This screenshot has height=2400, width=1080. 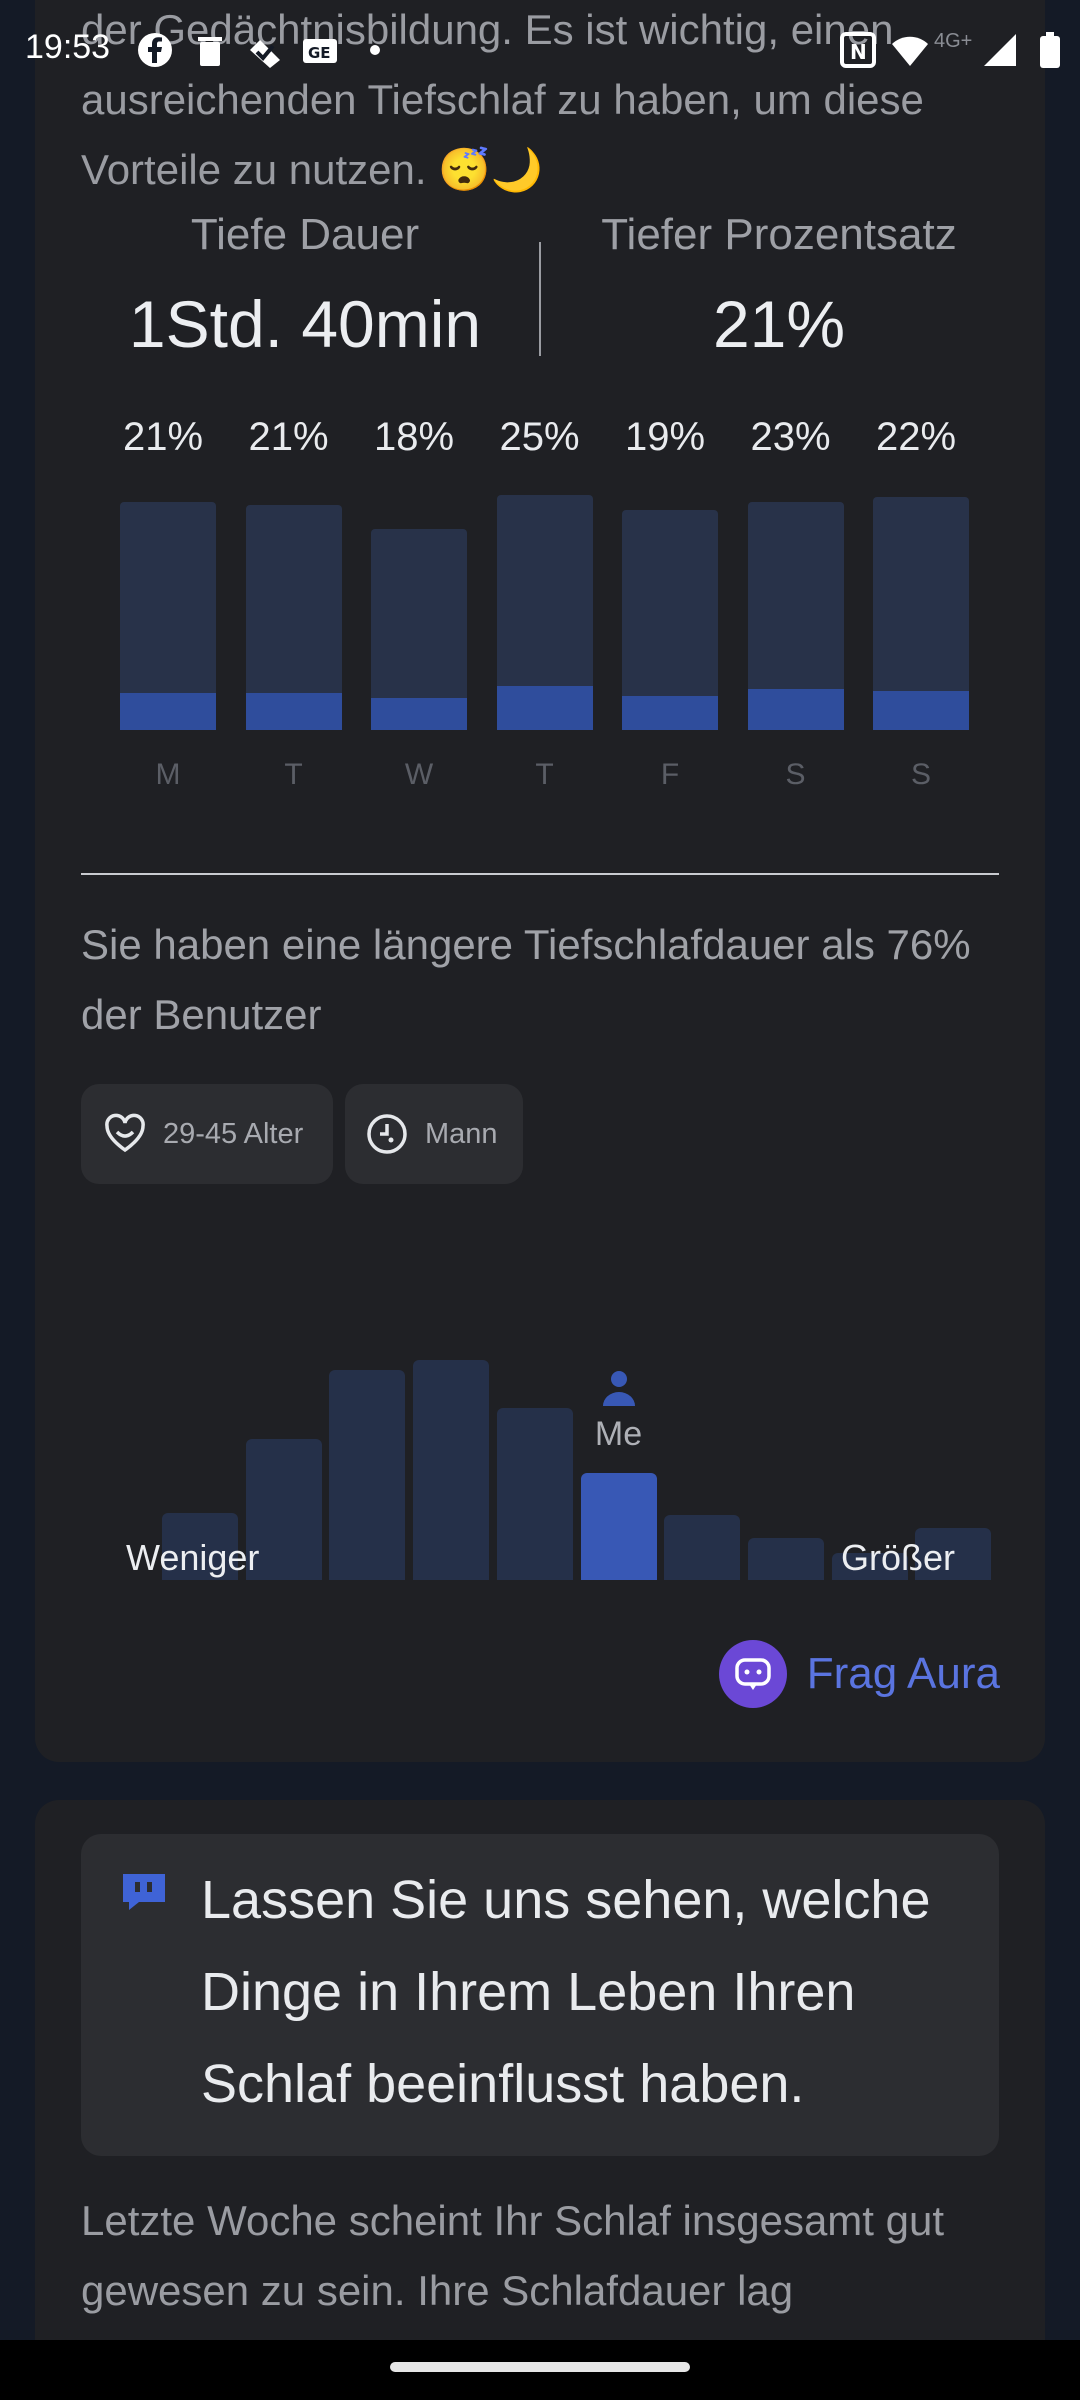 What do you see at coordinates (265, 54) in the screenshot?
I see `checkmark-icon` at bounding box center [265, 54].